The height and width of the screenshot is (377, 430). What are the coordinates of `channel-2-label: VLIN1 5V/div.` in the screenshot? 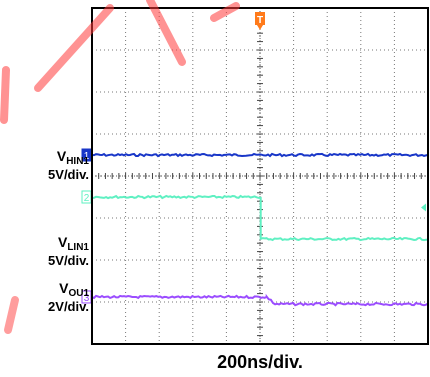 It's located at (46, 251).